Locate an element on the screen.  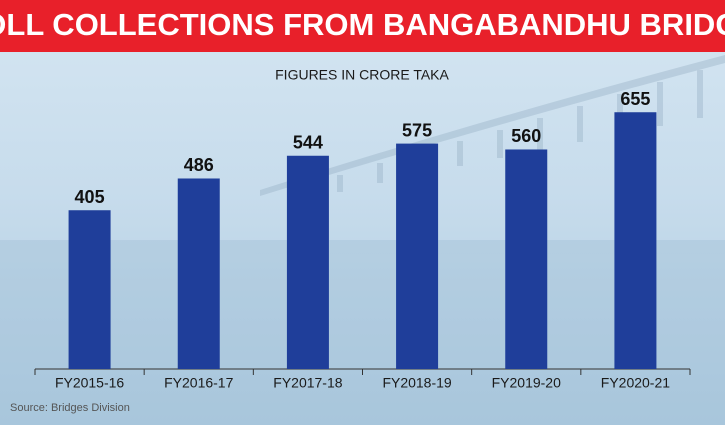
chart-title: TOLL COLLECTIONS FROM BANGABANDHU BRIDGE is located at coordinates (362, 24).